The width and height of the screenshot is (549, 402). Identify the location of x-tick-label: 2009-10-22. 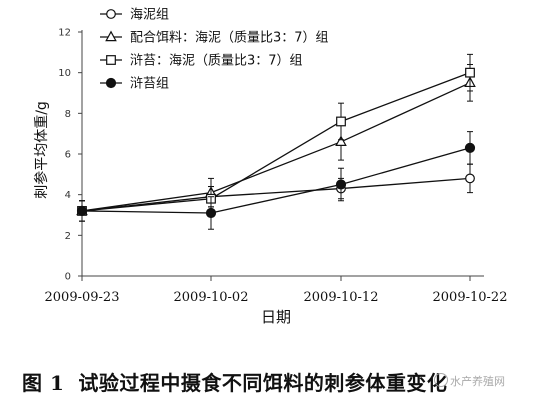
(470, 297).